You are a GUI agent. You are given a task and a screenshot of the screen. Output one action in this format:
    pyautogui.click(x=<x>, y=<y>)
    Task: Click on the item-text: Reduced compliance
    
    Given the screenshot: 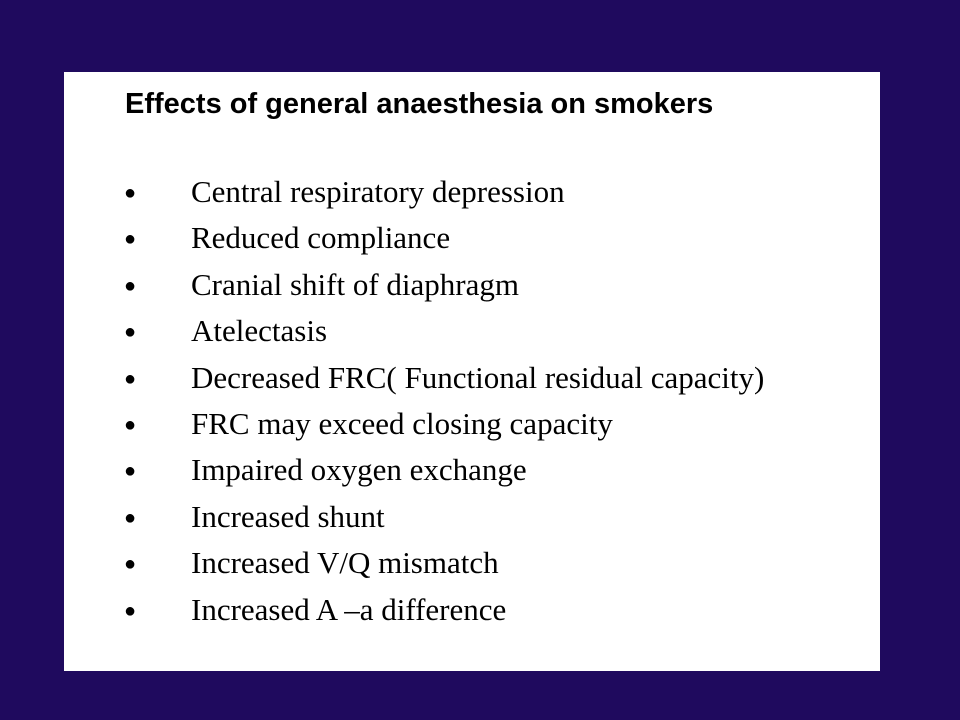 What is the action you would take?
    pyautogui.click(x=321, y=238)
    